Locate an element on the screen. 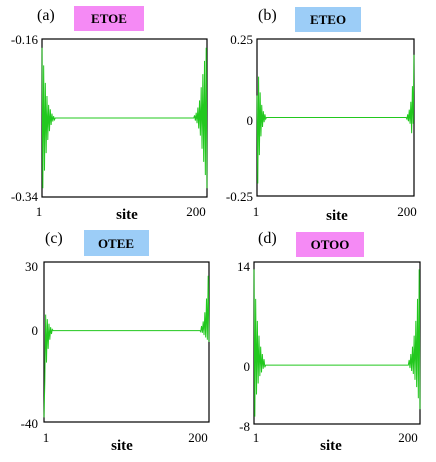  panel-c-ytick-bottom: -40 is located at coordinates (29, 423).